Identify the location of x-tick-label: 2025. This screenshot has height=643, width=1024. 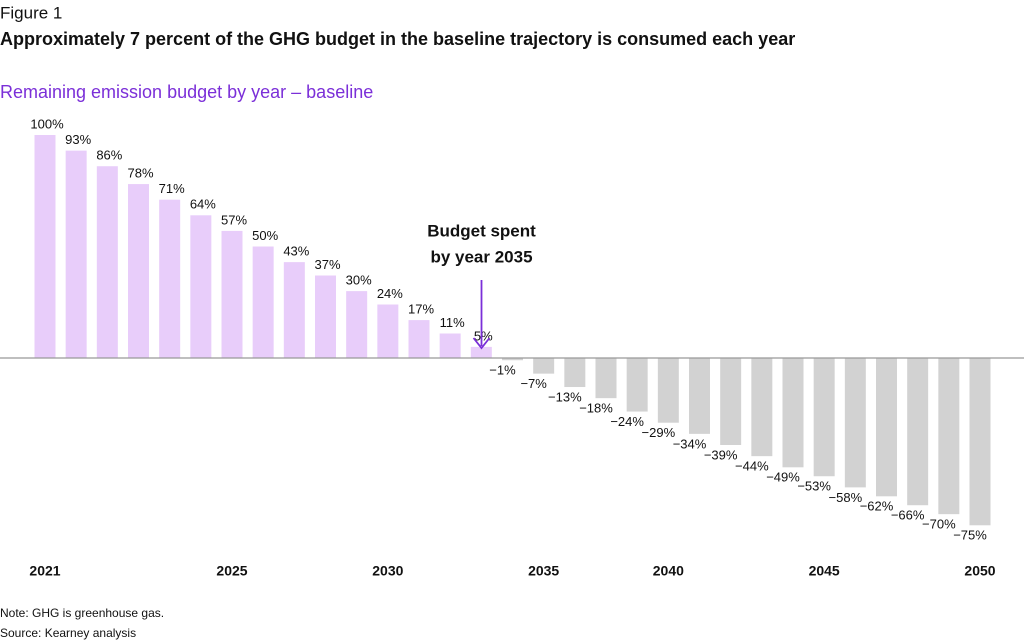
(231, 571).